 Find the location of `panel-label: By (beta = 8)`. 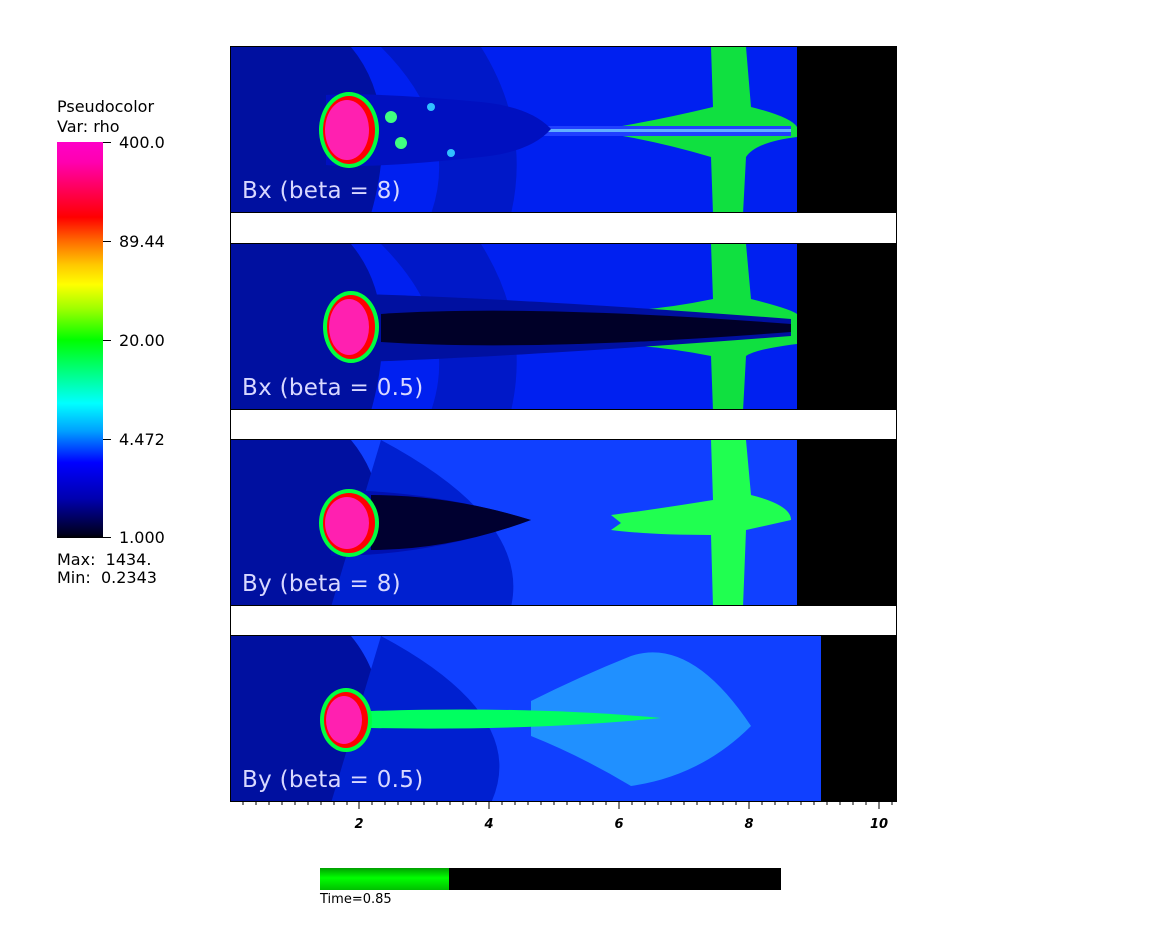

panel-label: By (beta = 8) is located at coordinates (321, 584).